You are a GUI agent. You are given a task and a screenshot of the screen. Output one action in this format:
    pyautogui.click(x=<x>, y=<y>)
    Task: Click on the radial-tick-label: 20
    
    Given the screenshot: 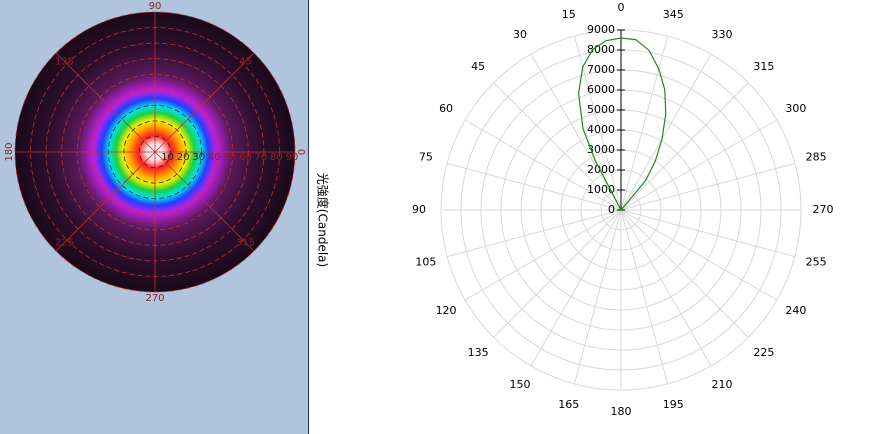 What is the action you would take?
    pyautogui.click(x=183, y=157)
    